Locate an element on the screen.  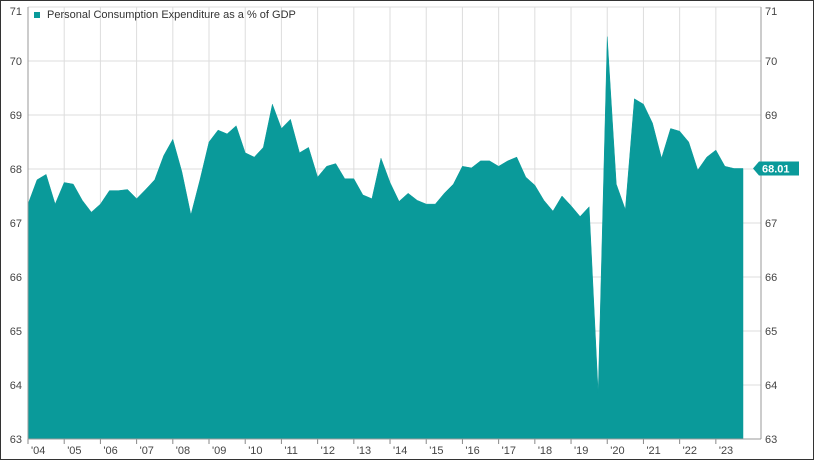
x-tick-label: '21 is located at coordinates (653, 451).